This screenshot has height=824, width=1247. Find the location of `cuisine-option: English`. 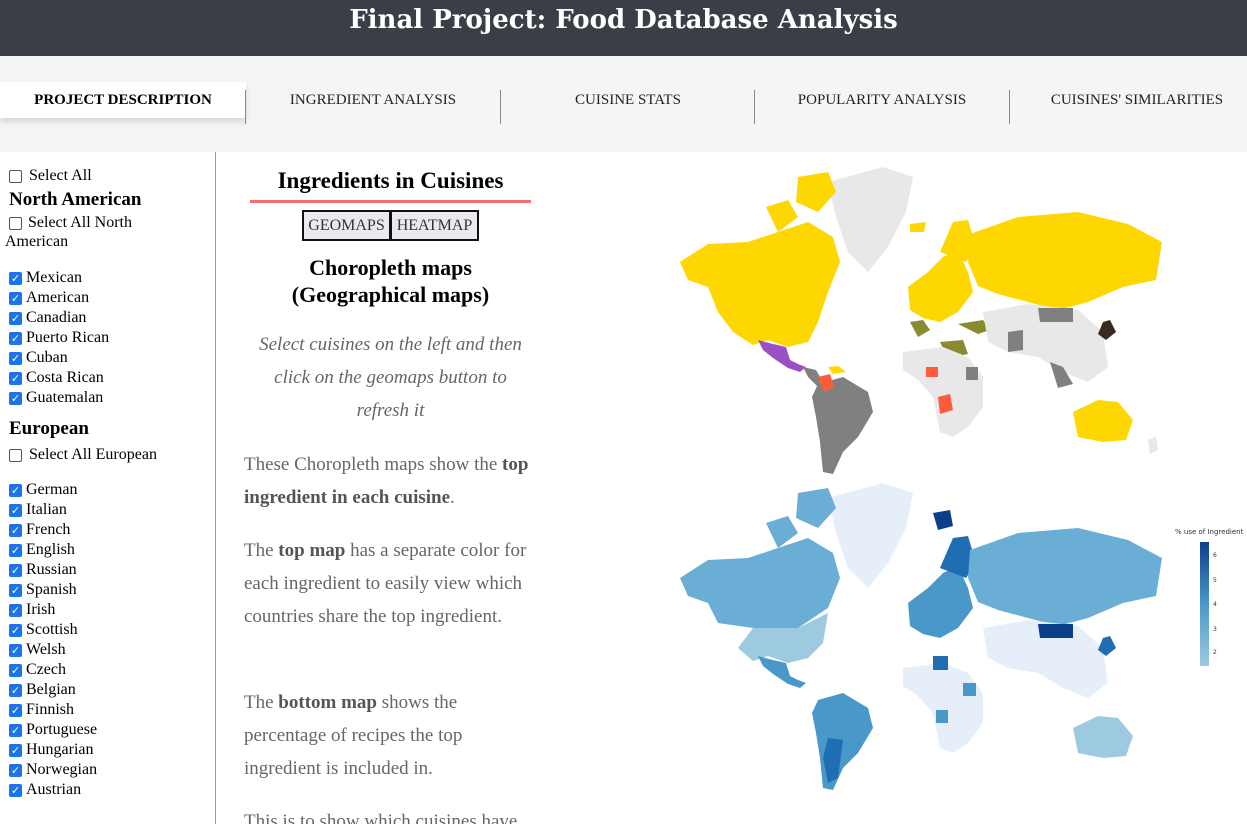

cuisine-option: English is located at coordinates (112, 550).